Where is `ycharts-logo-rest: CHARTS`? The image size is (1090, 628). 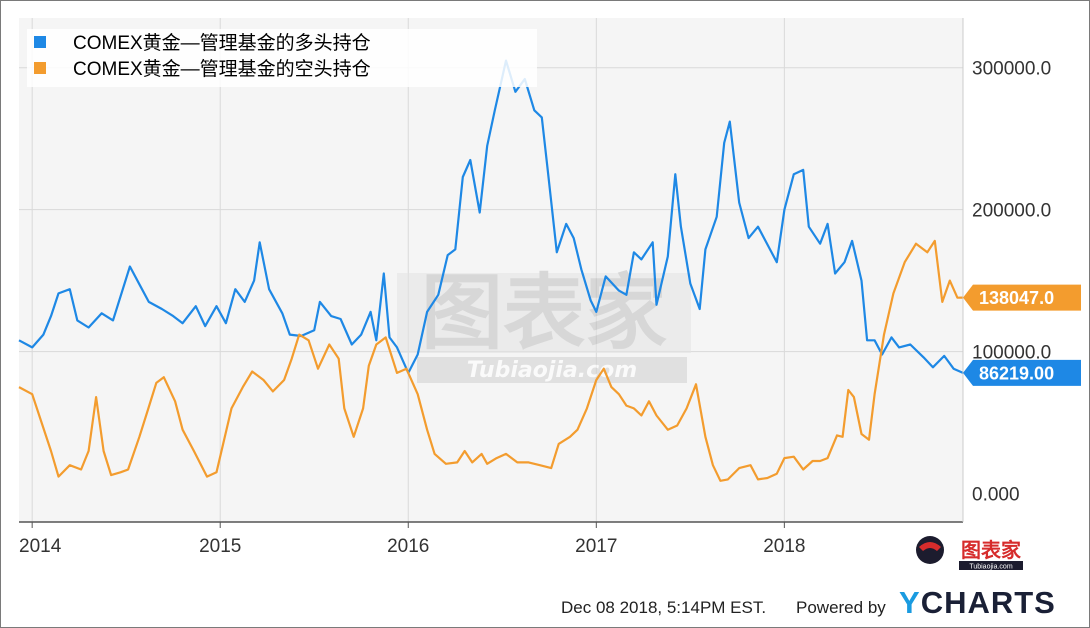
ycharts-logo-rest: CHARTS is located at coordinates (988, 602).